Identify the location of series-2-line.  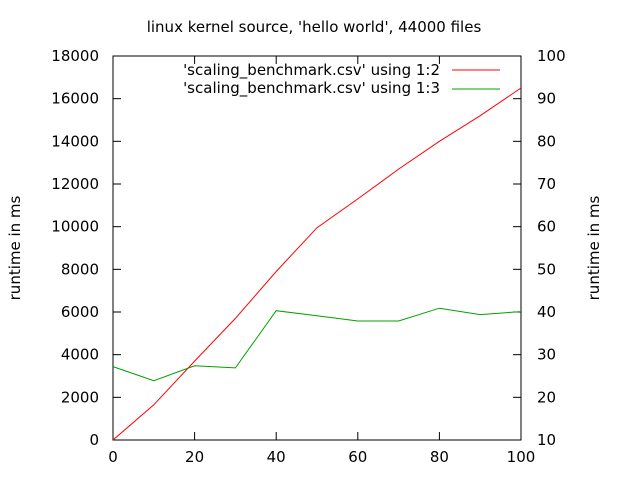
(317, 344).